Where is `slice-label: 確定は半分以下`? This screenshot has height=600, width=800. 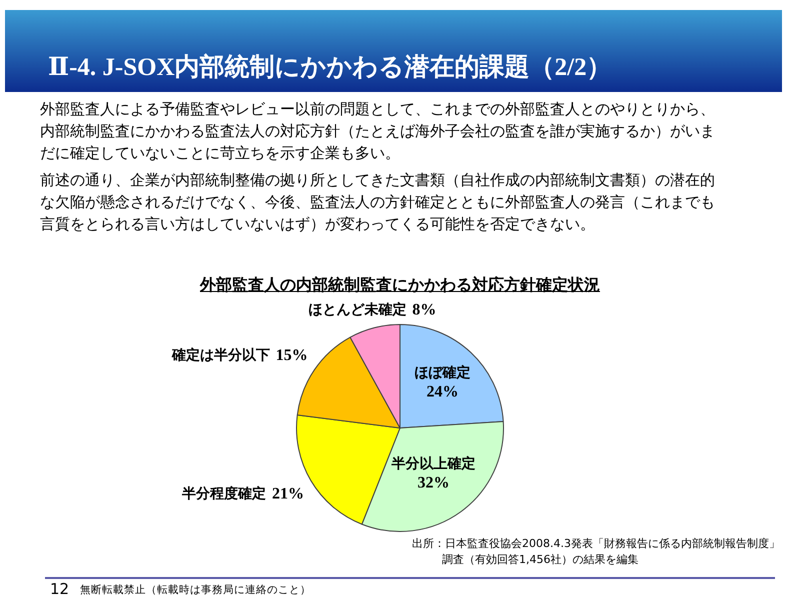
slice-label: 確定は半分以下 is located at coordinates (220, 355).